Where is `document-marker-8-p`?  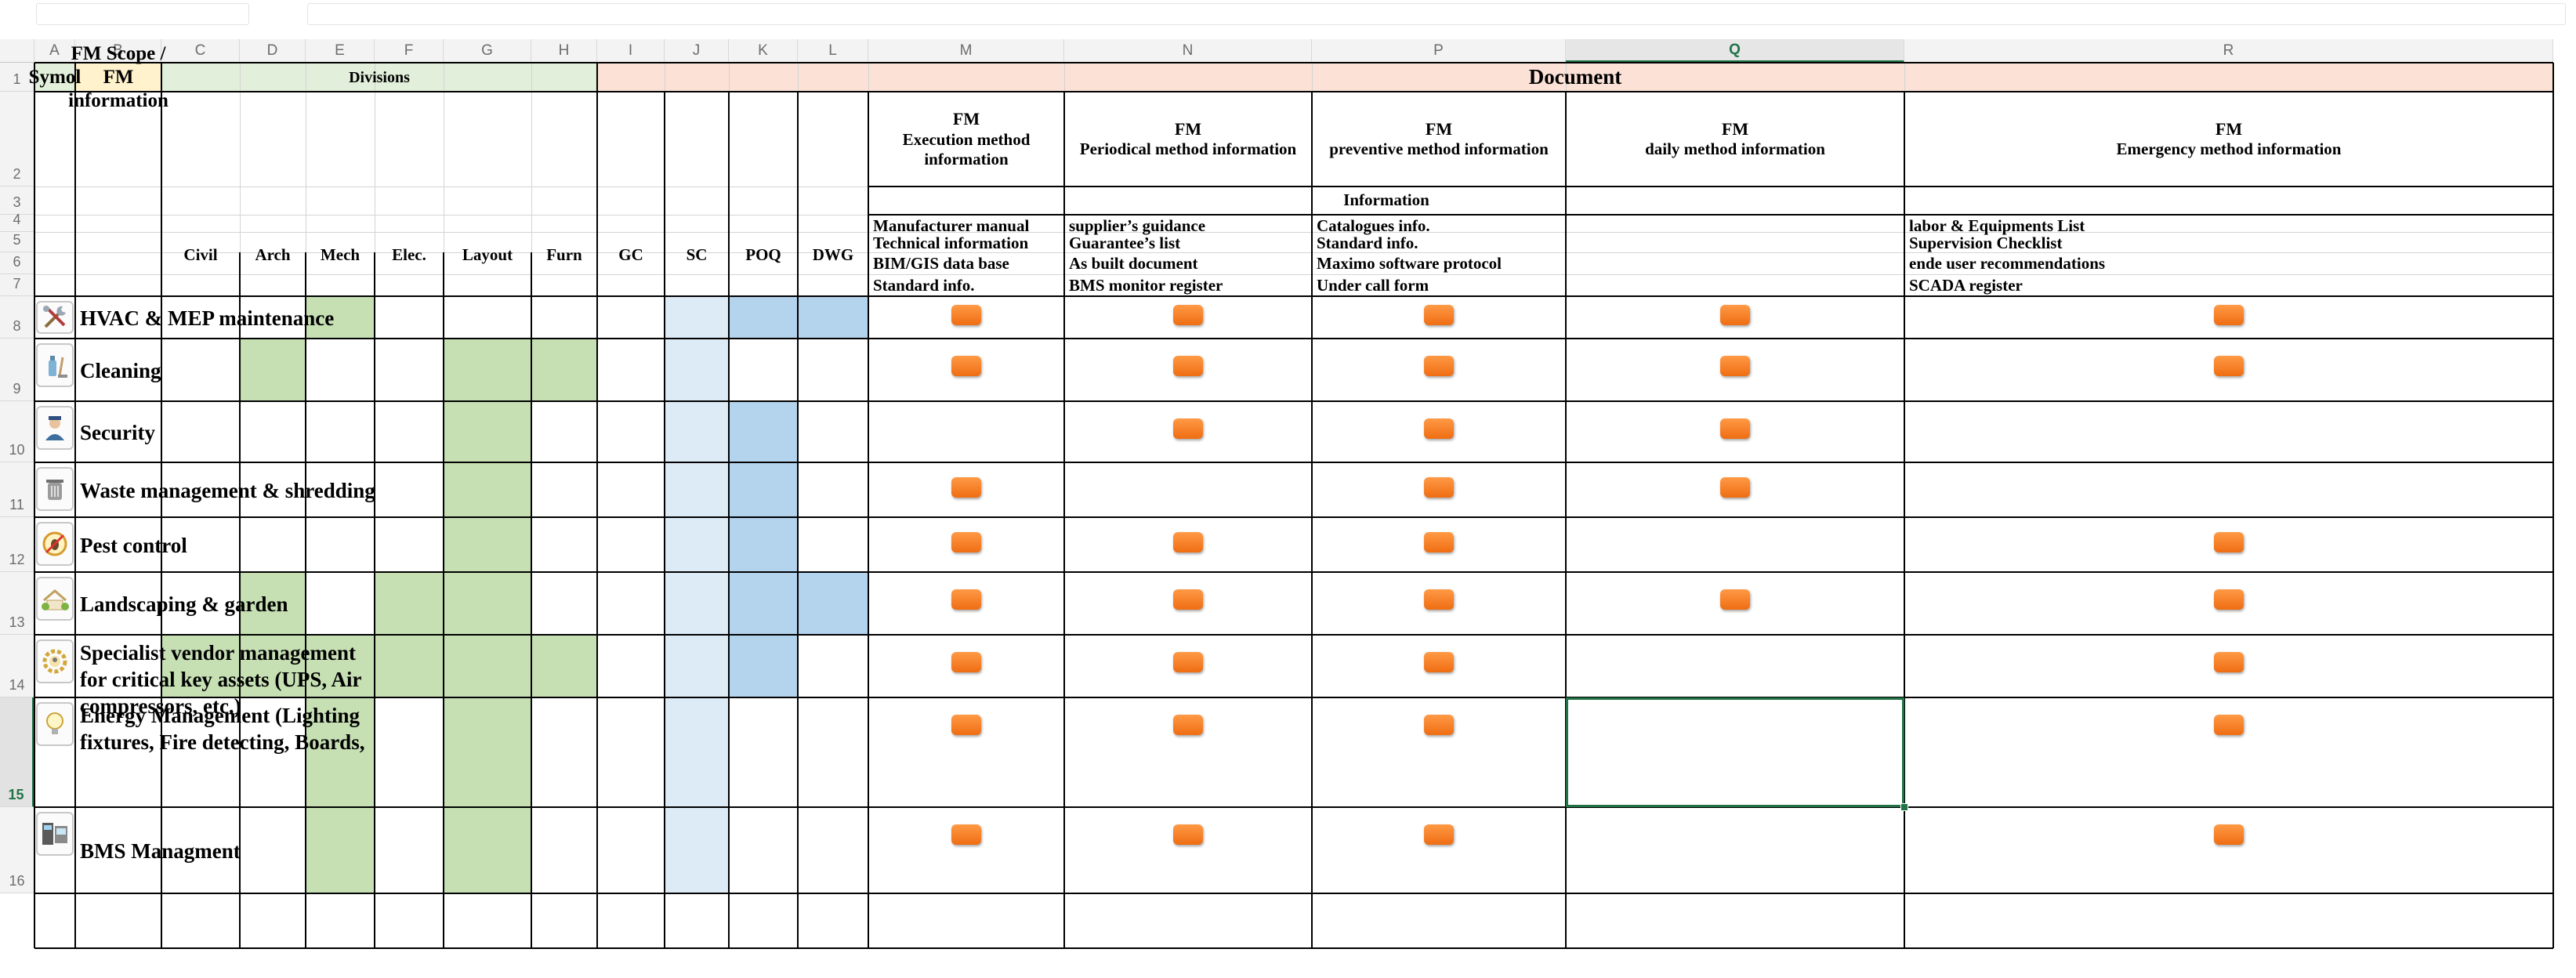 document-marker-8-p is located at coordinates (1439, 315).